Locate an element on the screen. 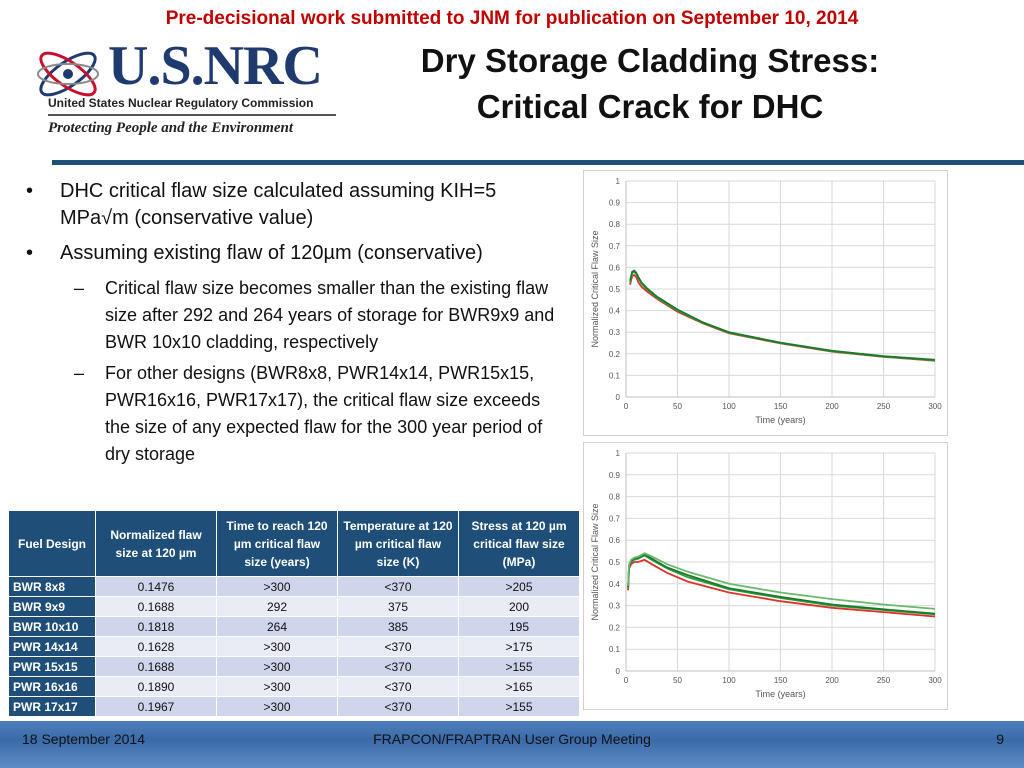 The width and height of the screenshot is (1024, 768). col-header-fuel-design: Fuel Design is located at coordinates (52, 543).